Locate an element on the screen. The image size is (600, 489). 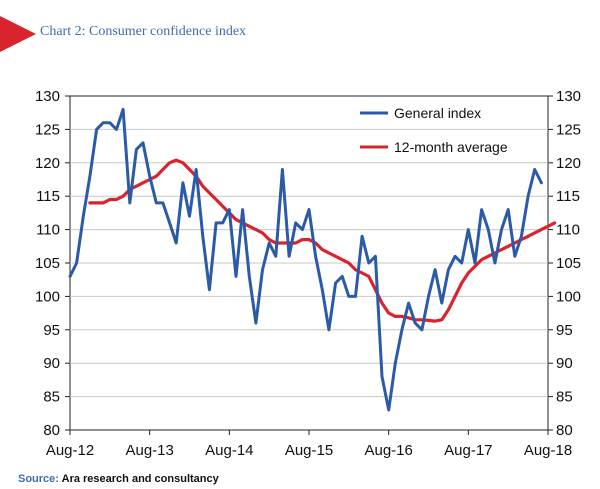
x-tick-label: Aug-13 is located at coordinates (149, 450).